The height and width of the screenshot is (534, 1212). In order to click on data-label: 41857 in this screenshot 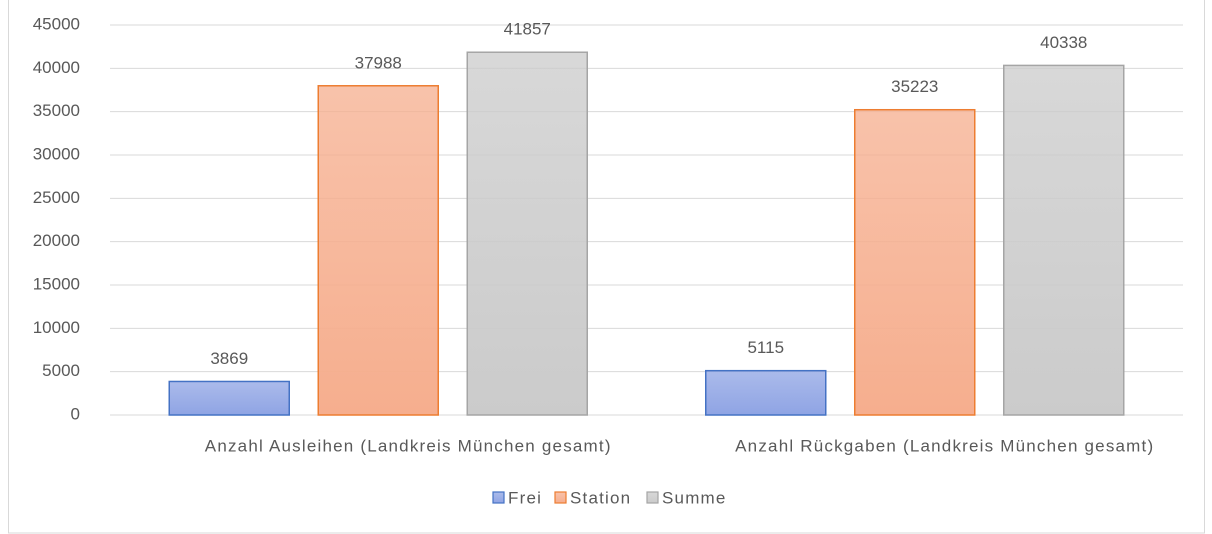, I will do `click(527, 29)`.